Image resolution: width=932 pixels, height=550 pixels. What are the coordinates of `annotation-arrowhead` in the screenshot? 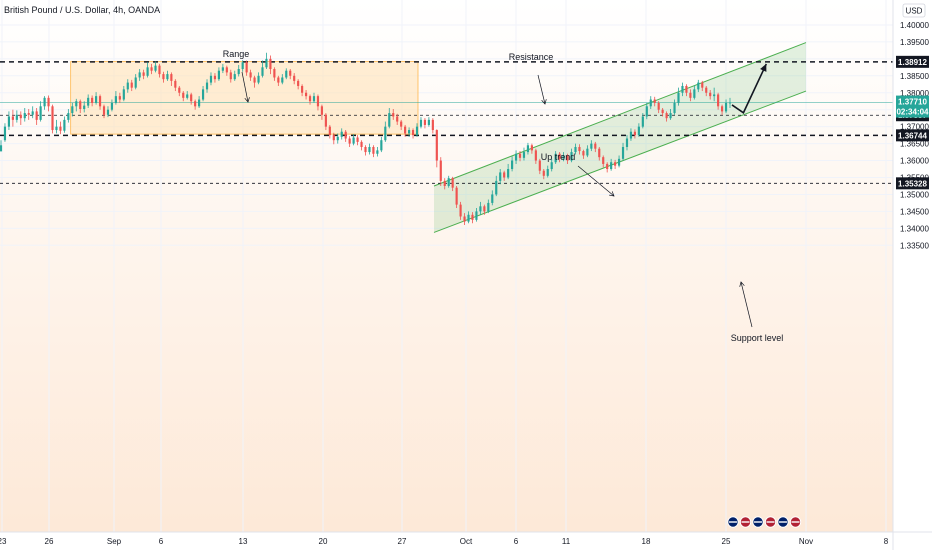 It's located at (742, 284).